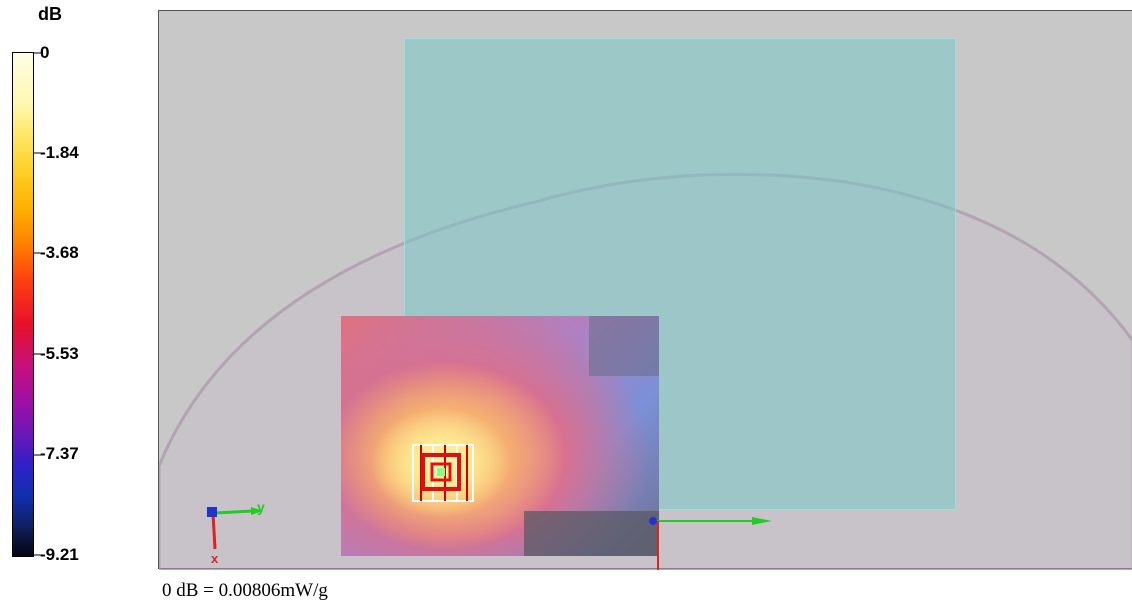  What do you see at coordinates (59, 353) in the screenshot?
I see `tick-label-3: -5.53` at bounding box center [59, 353].